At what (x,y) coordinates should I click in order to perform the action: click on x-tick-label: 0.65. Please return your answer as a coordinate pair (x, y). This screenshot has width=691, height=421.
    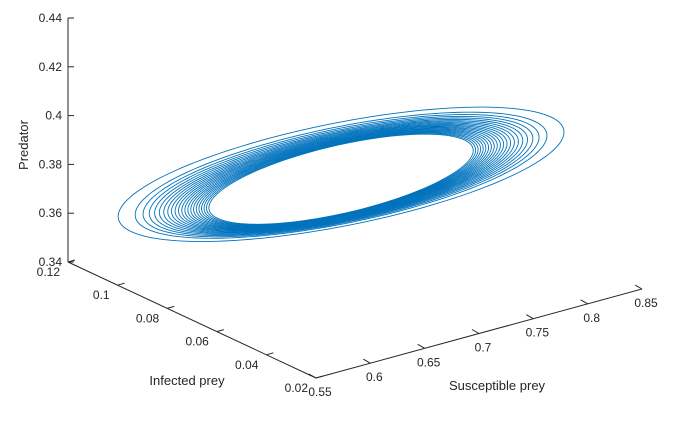
    Looking at the image, I should click on (429, 362).